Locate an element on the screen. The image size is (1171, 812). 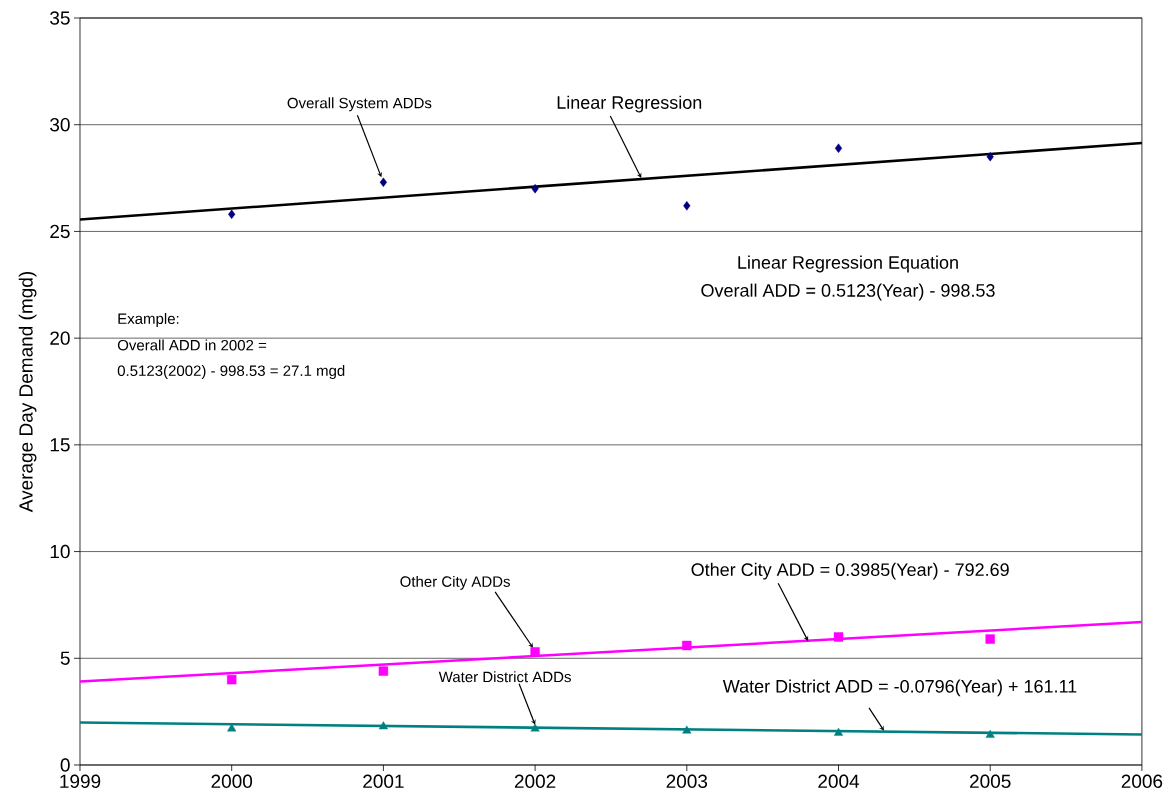
y-tick-label: 5 is located at coordinates (65, 658).